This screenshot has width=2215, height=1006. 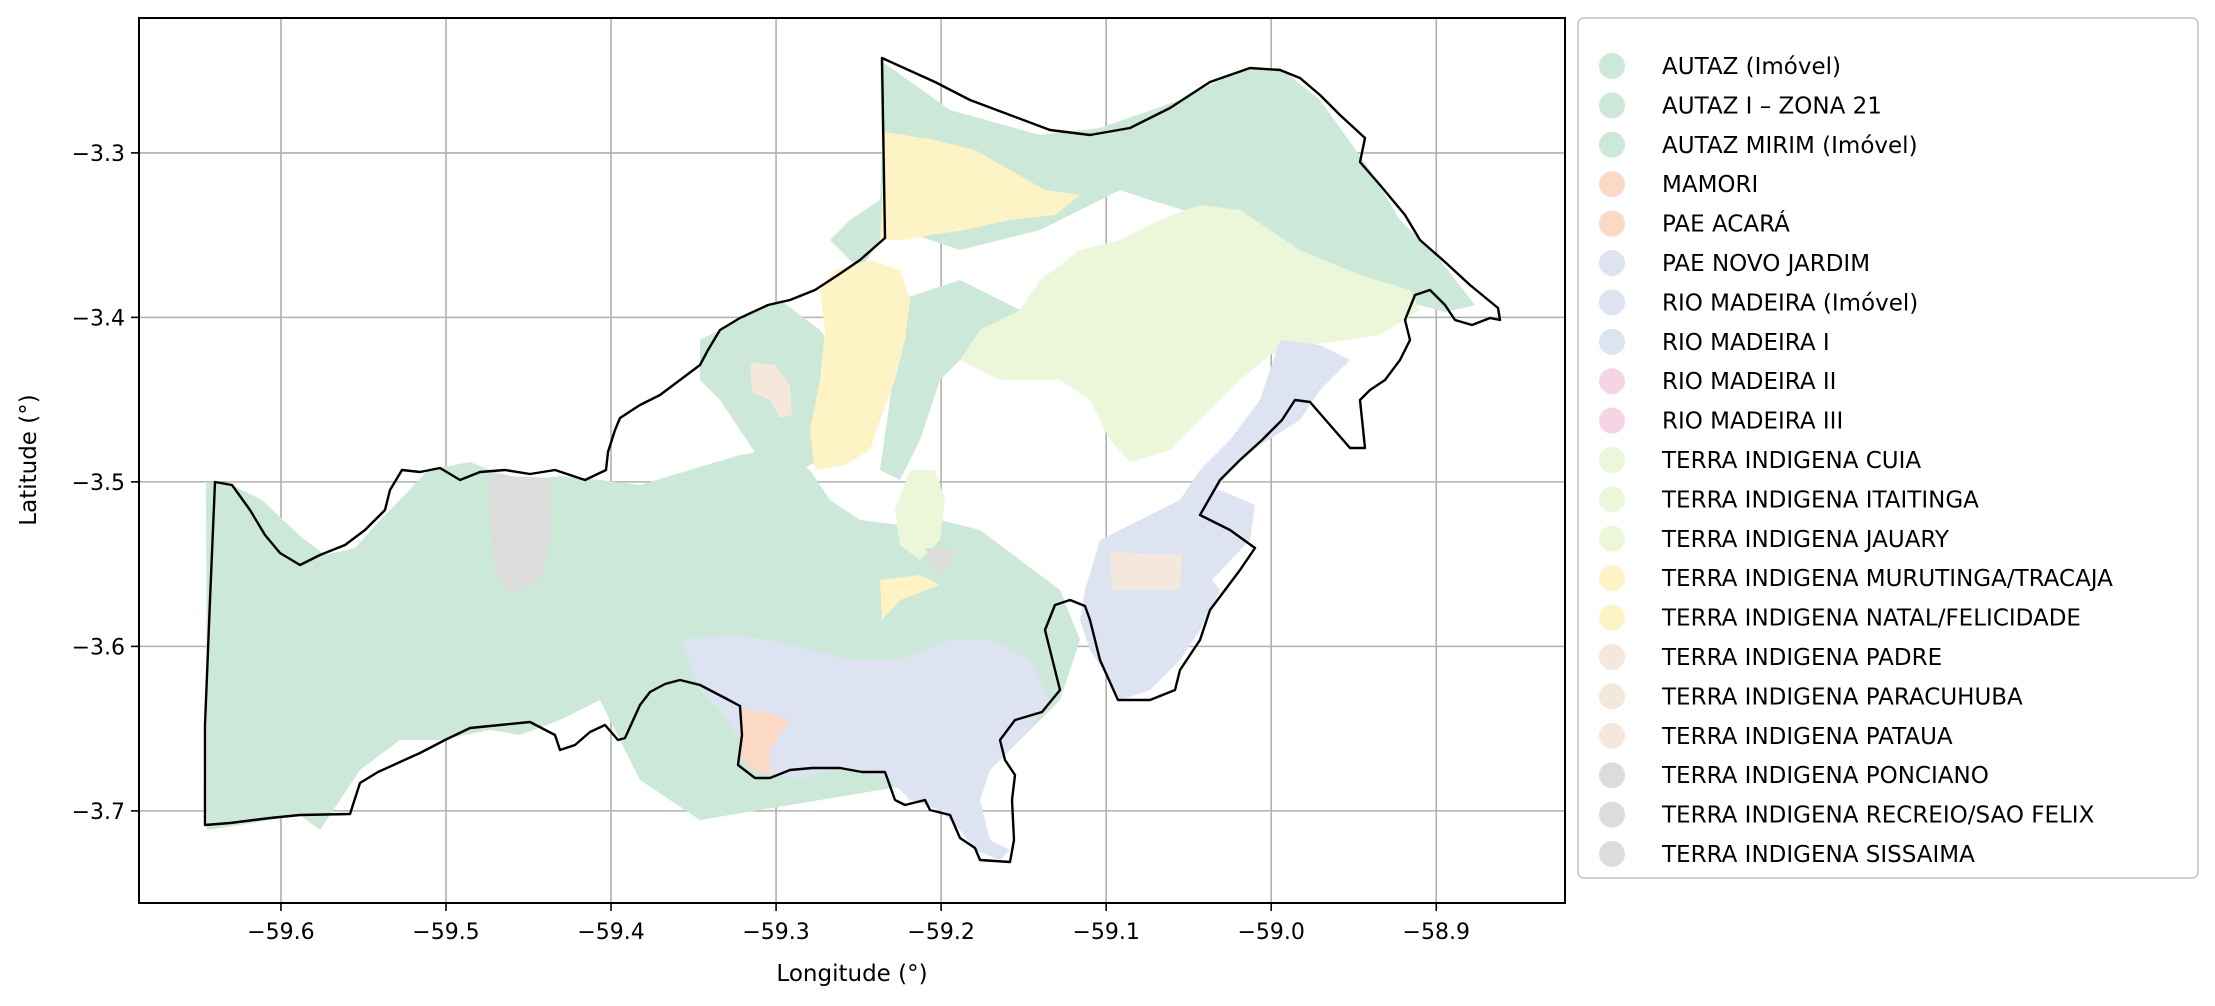 I want to click on region-ti-pataua, so click(x=771, y=390).